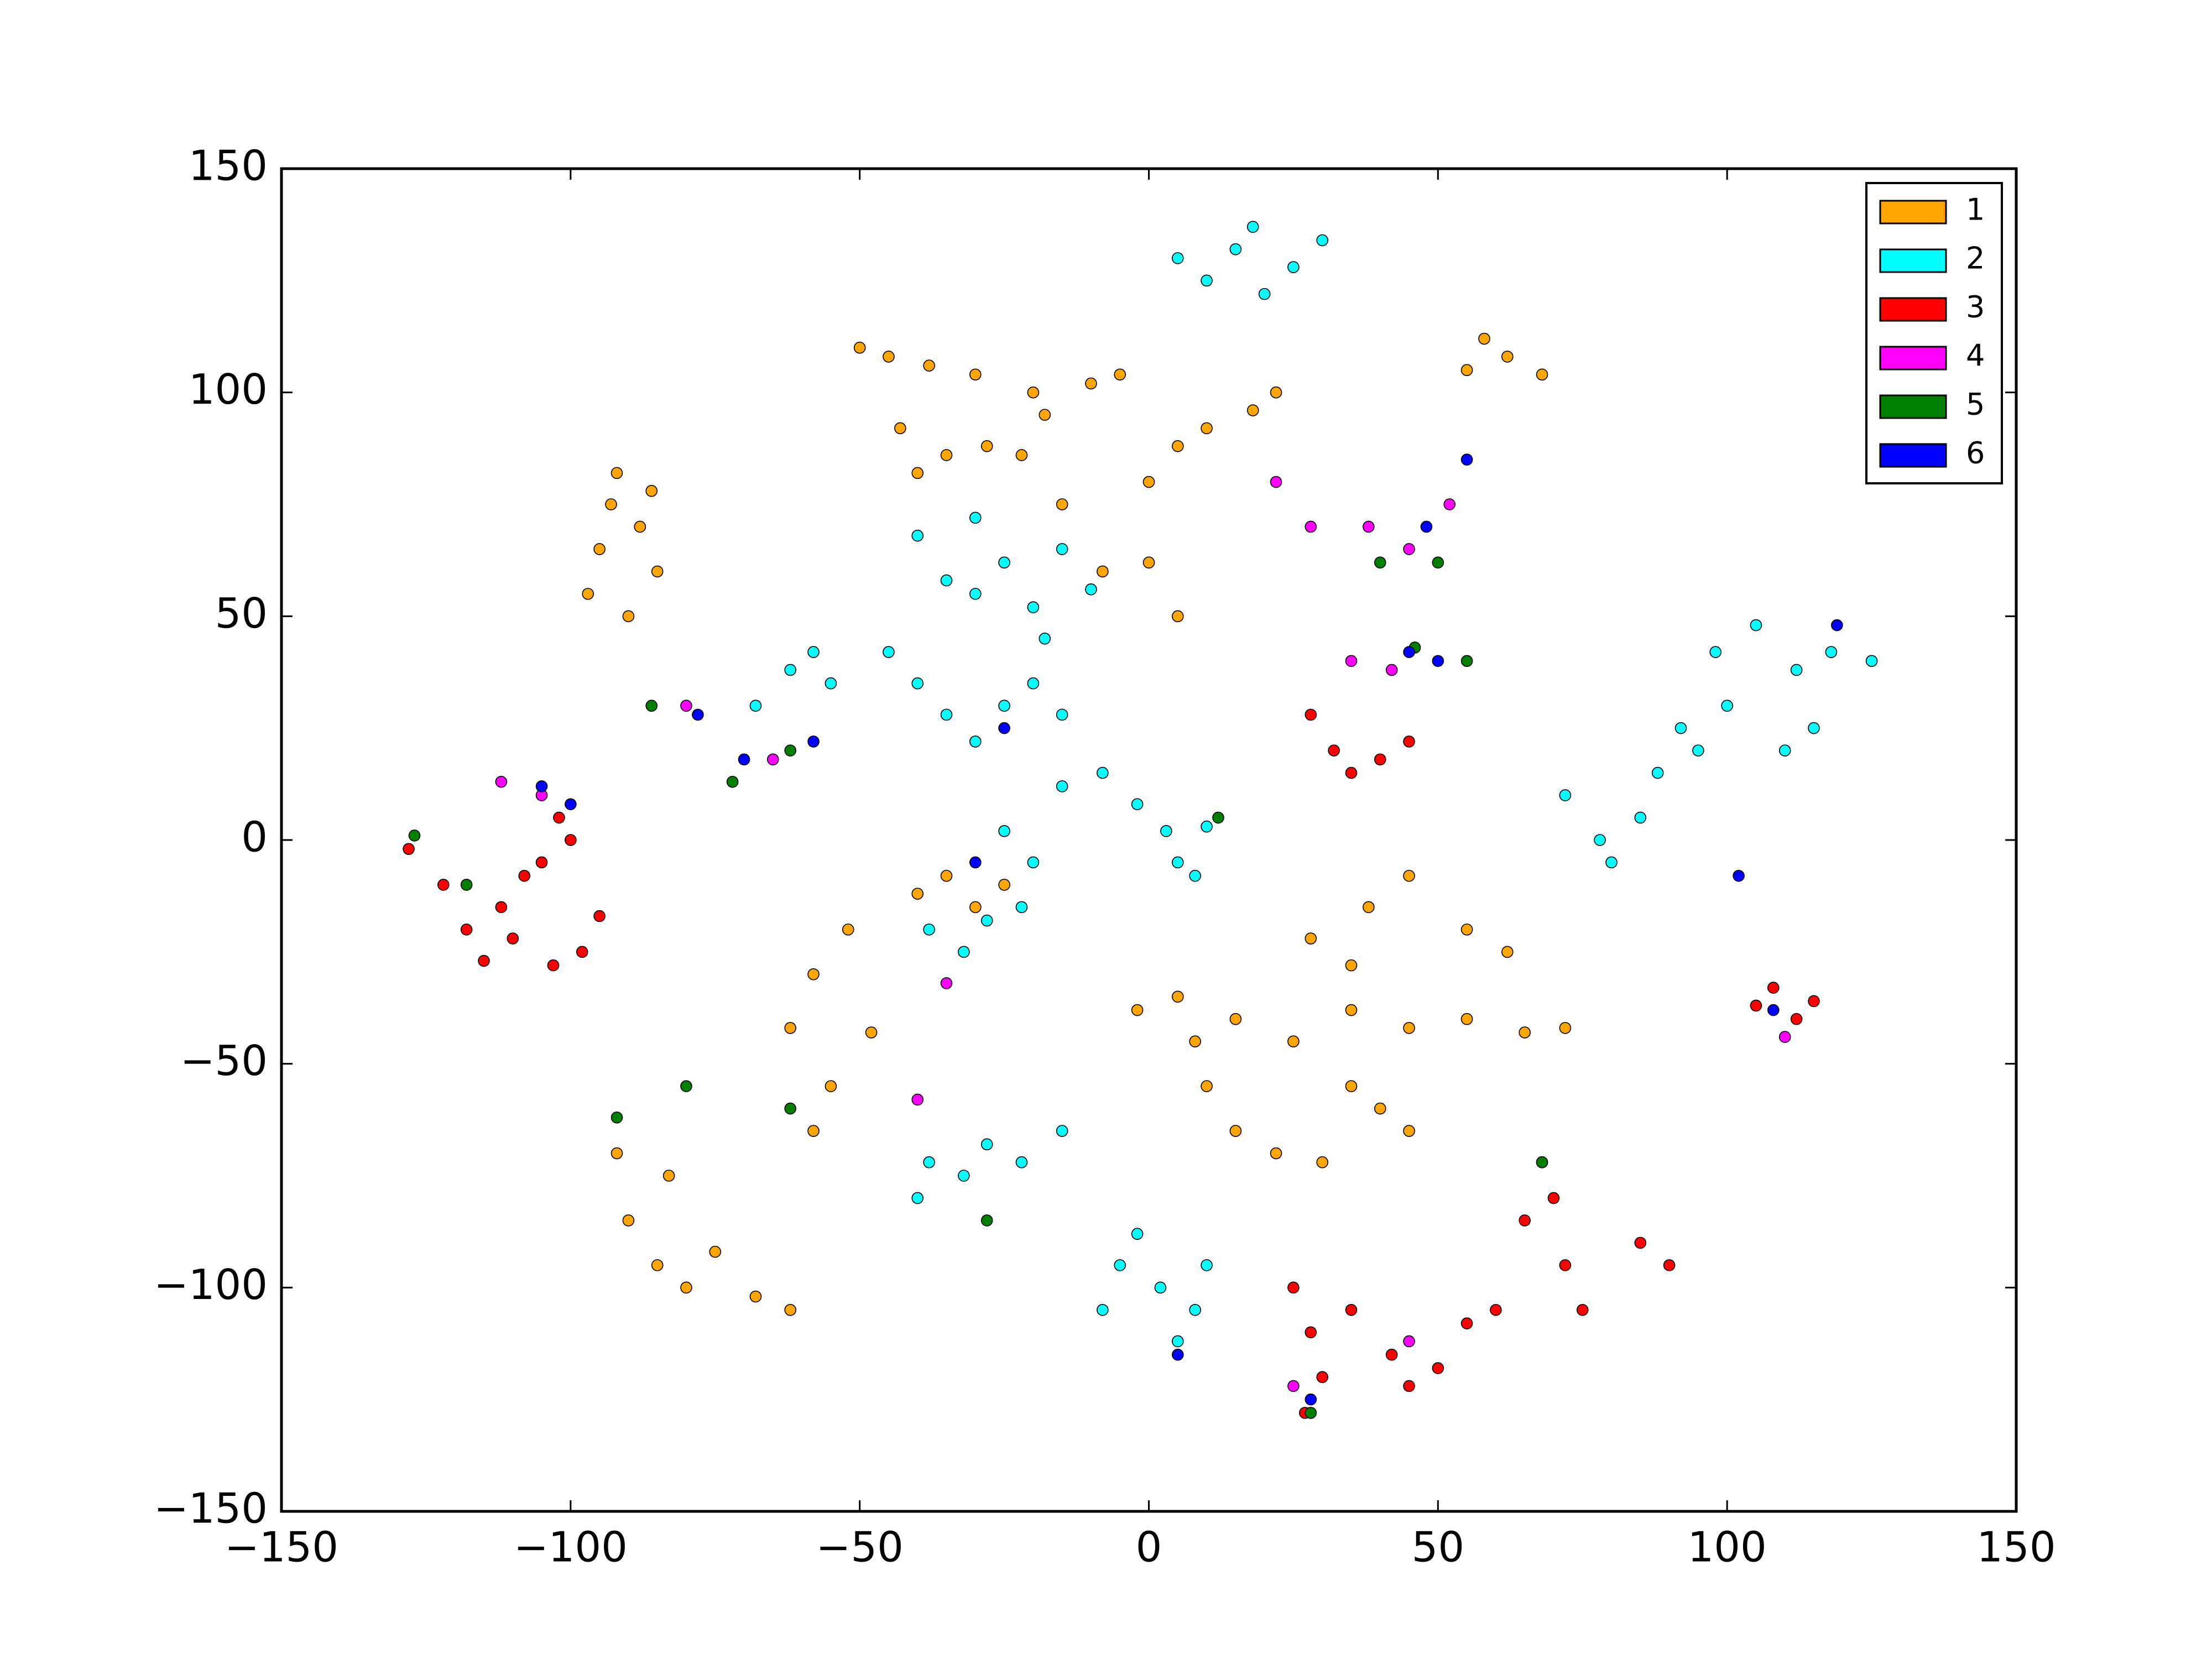 This screenshot has width=2212, height=1659. Describe the element at coordinates (229, 390) in the screenshot. I see `y-tick-label: 100` at that location.